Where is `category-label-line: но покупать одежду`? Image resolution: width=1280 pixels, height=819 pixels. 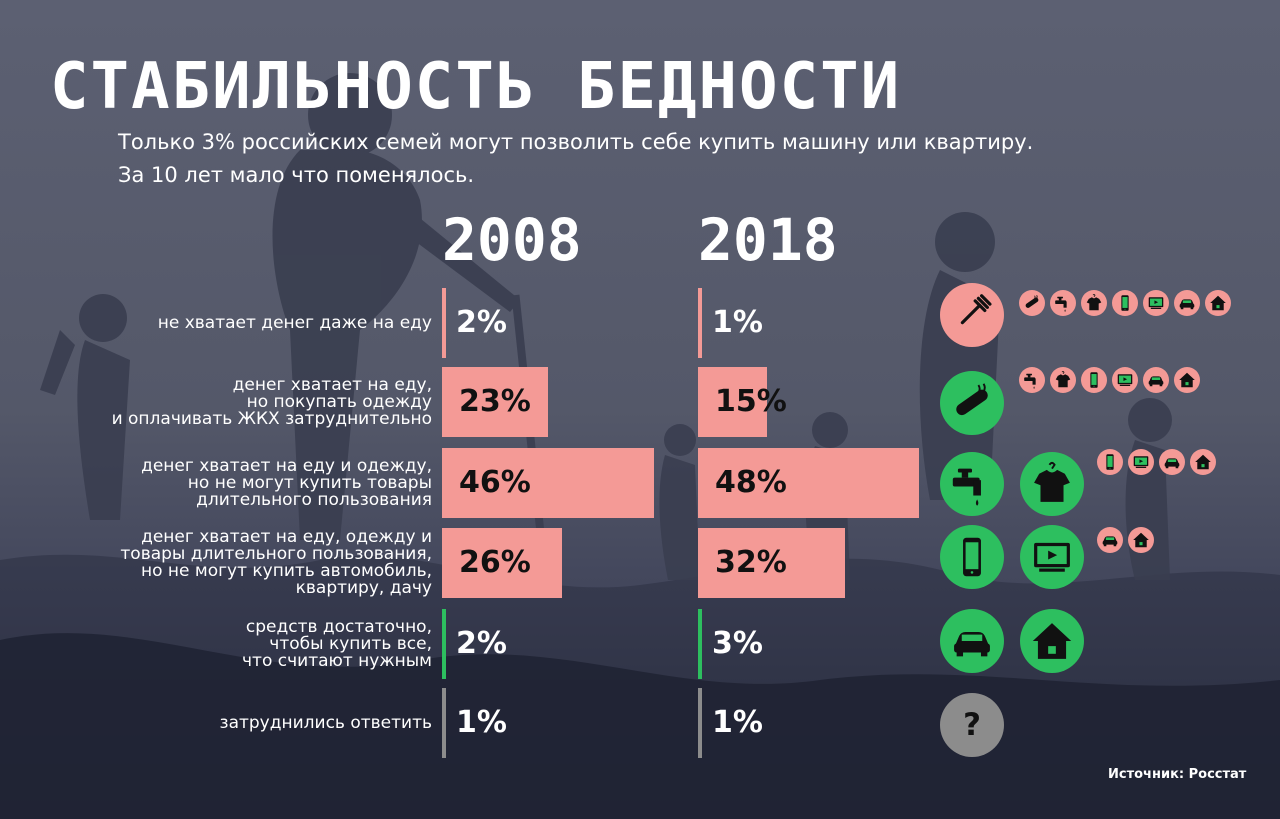 category-label-line: но покупать одежду is located at coordinates (339, 401).